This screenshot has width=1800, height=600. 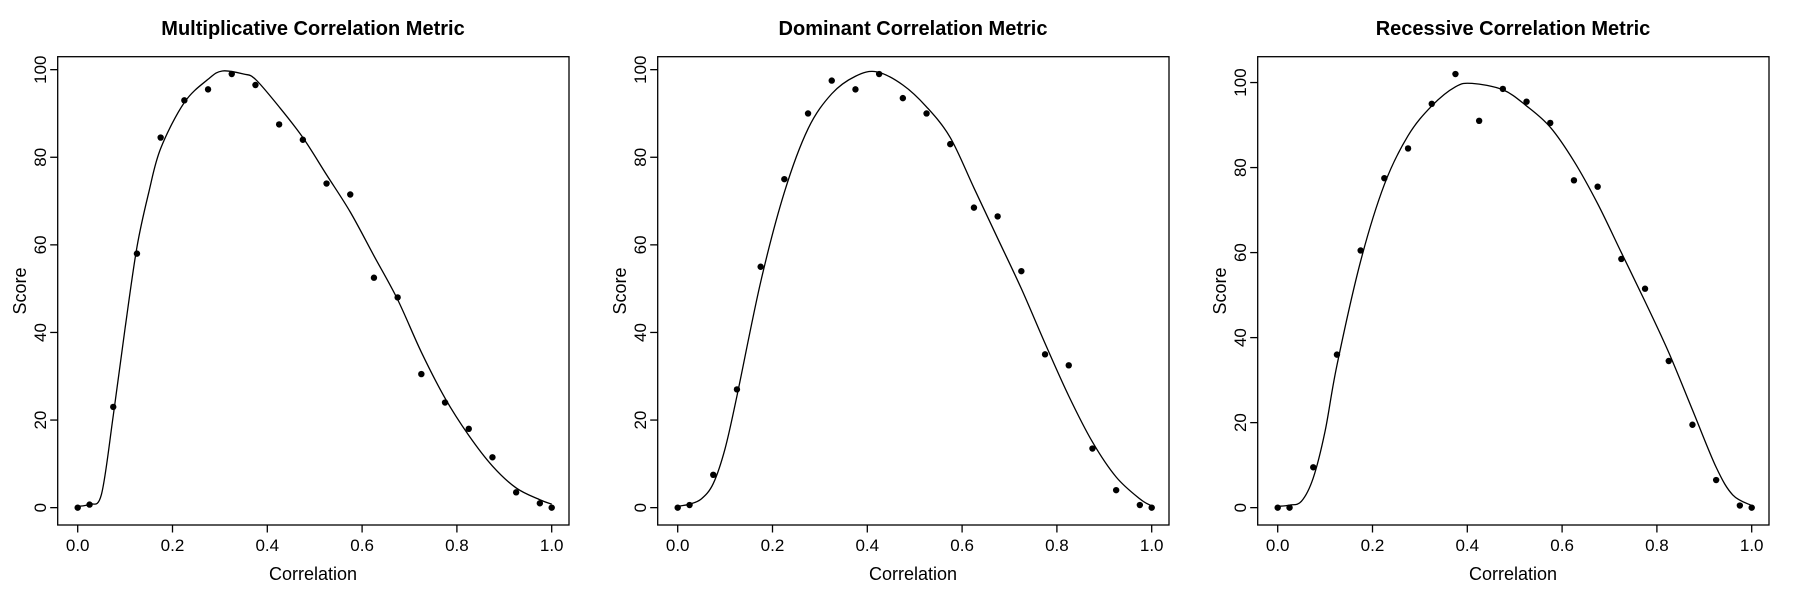 What do you see at coordinates (913, 574) in the screenshot?
I see `x-axis-label-dominant: Correlation` at bounding box center [913, 574].